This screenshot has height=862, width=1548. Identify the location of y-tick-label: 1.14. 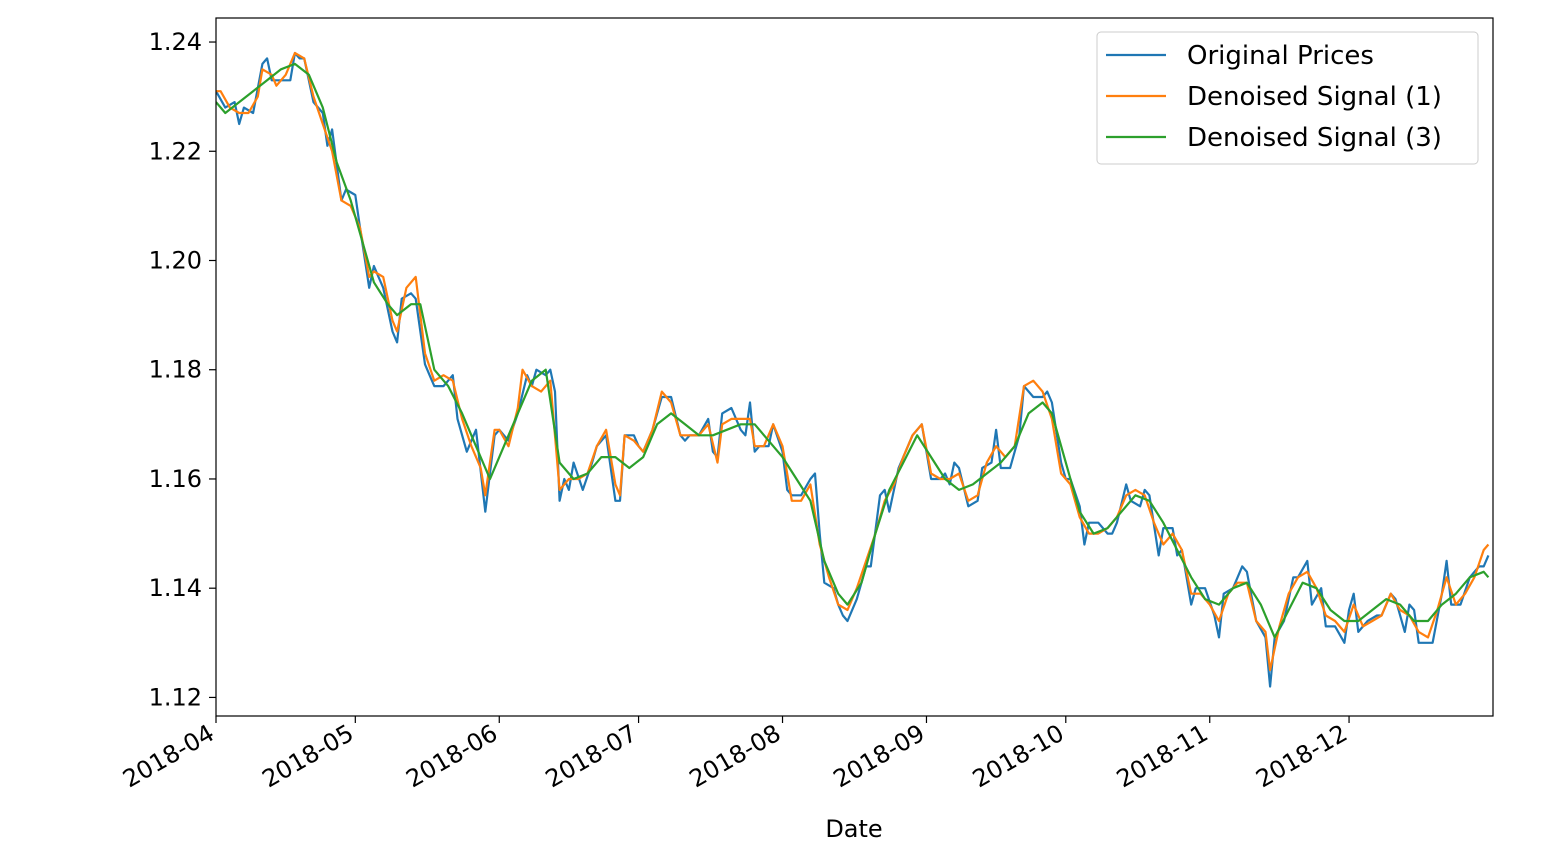
(175, 588).